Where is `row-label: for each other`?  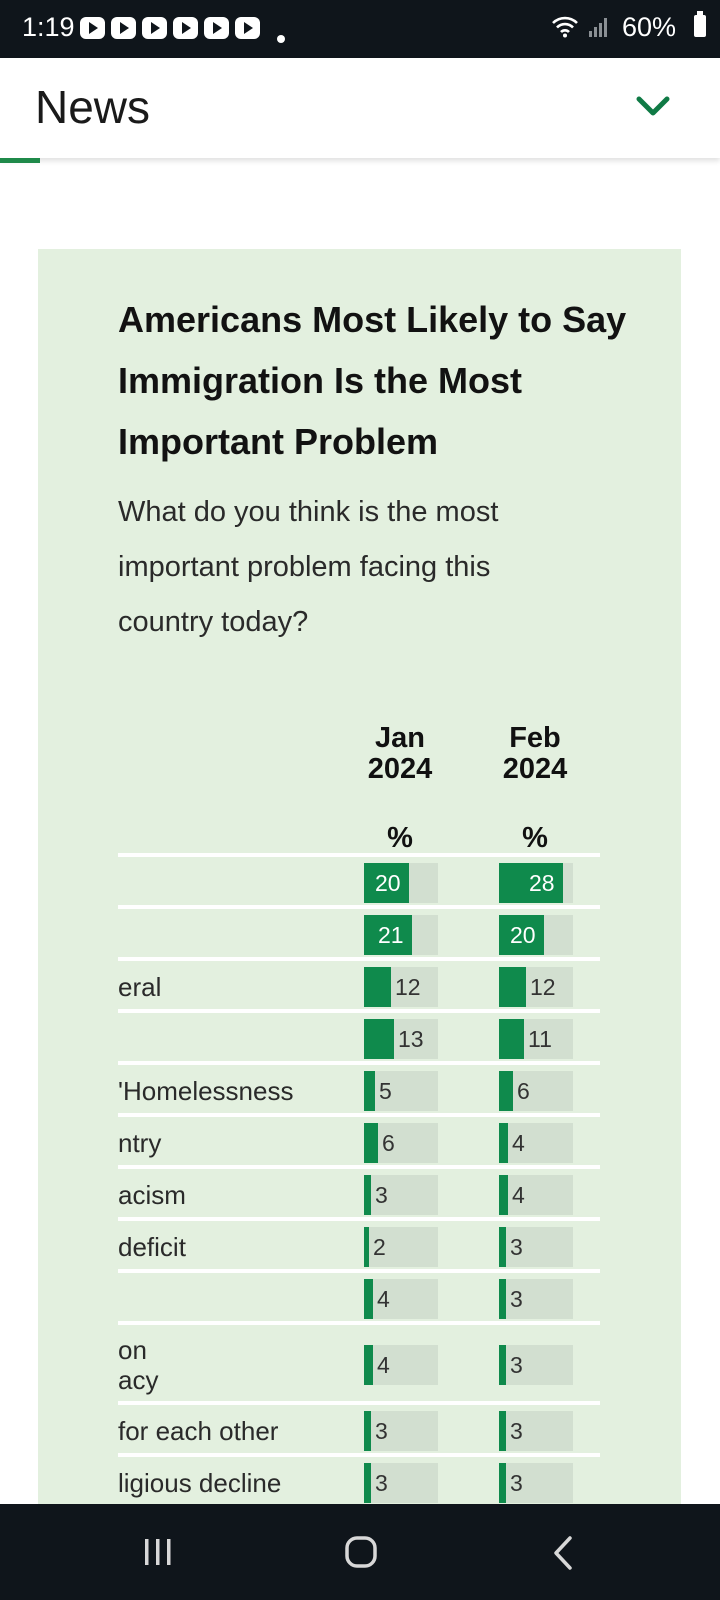
row-label: for each other is located at coordinates (198, 1431).